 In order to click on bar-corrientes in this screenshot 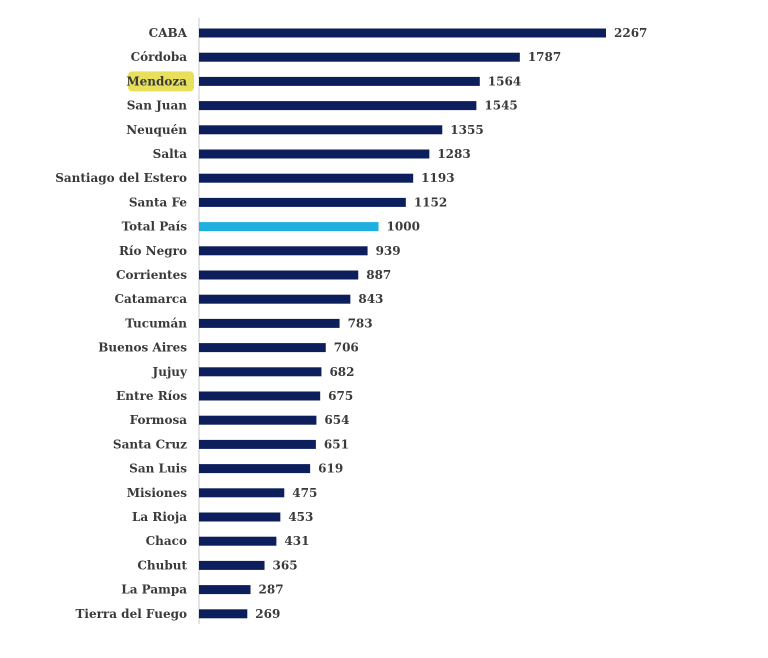, I will do `click(279, 275)`.